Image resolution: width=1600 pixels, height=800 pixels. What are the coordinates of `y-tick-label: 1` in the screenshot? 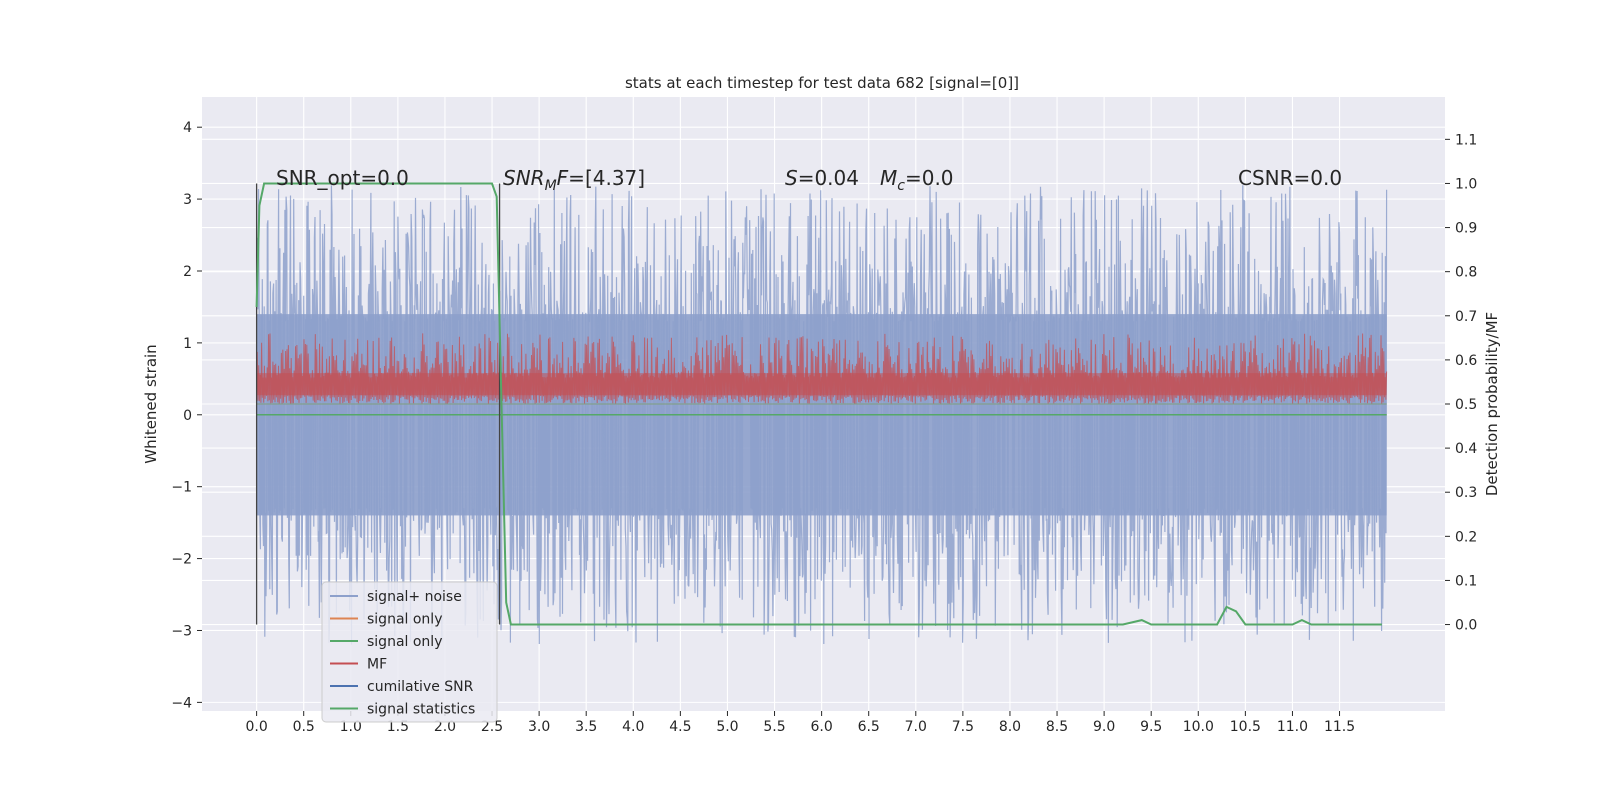 It's located at (187, 344).